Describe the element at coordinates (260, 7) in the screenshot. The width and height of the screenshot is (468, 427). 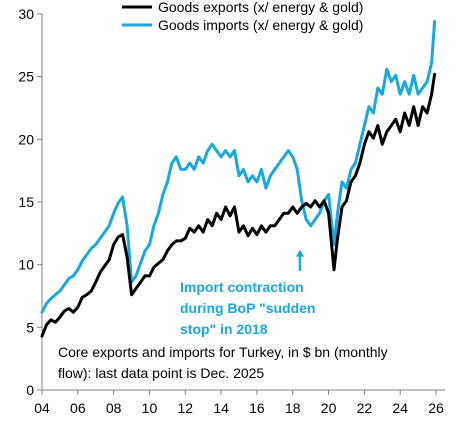
I see `legend-label-exports: Goods exports (x/ energy & gold)` at that location.